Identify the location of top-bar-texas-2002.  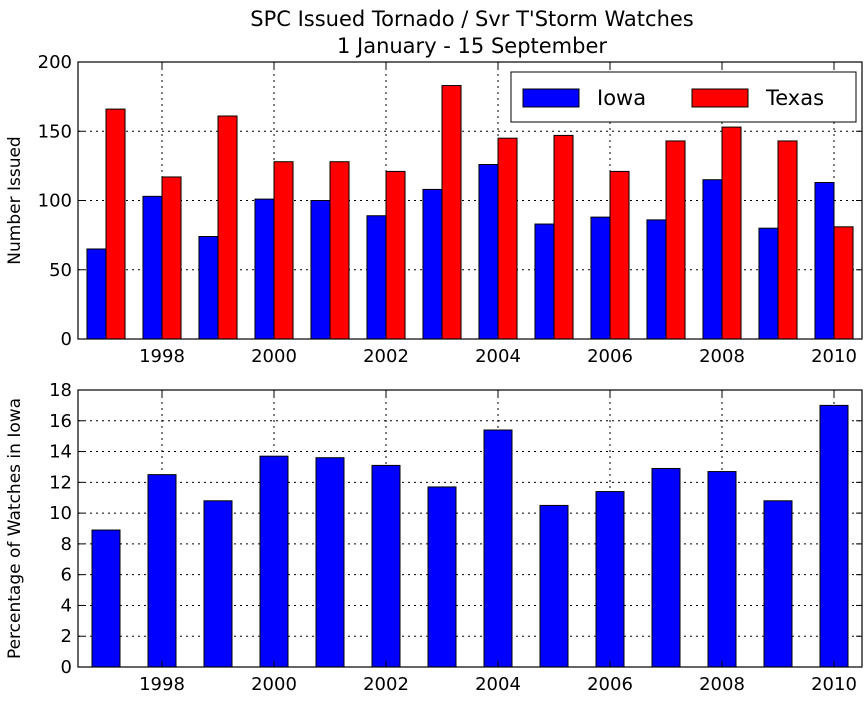
(395, 255).